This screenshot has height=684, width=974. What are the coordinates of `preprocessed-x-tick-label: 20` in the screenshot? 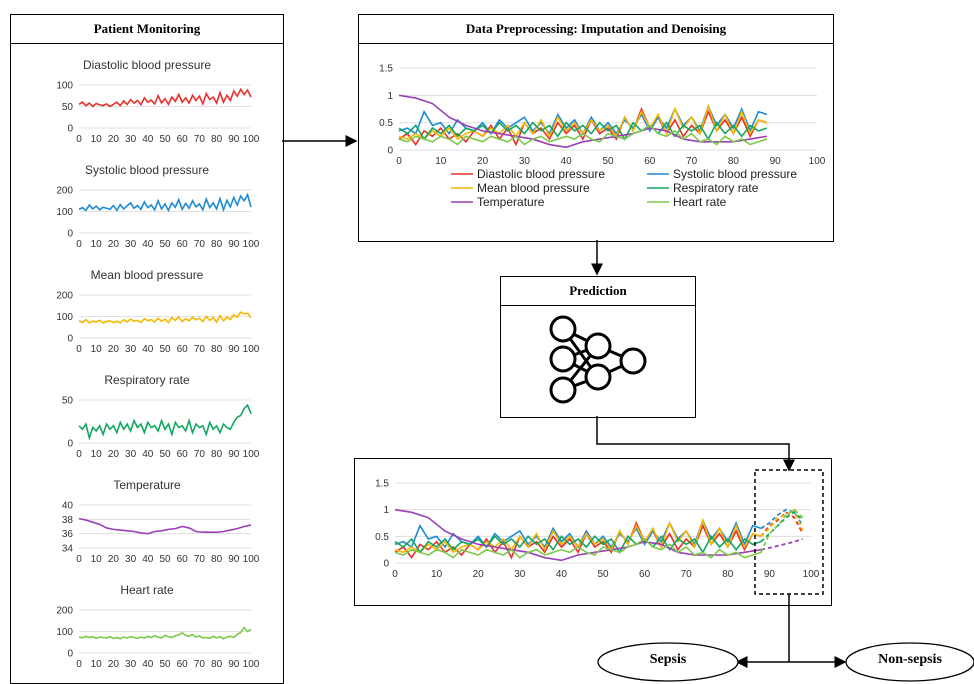 It's located at (483, 161).